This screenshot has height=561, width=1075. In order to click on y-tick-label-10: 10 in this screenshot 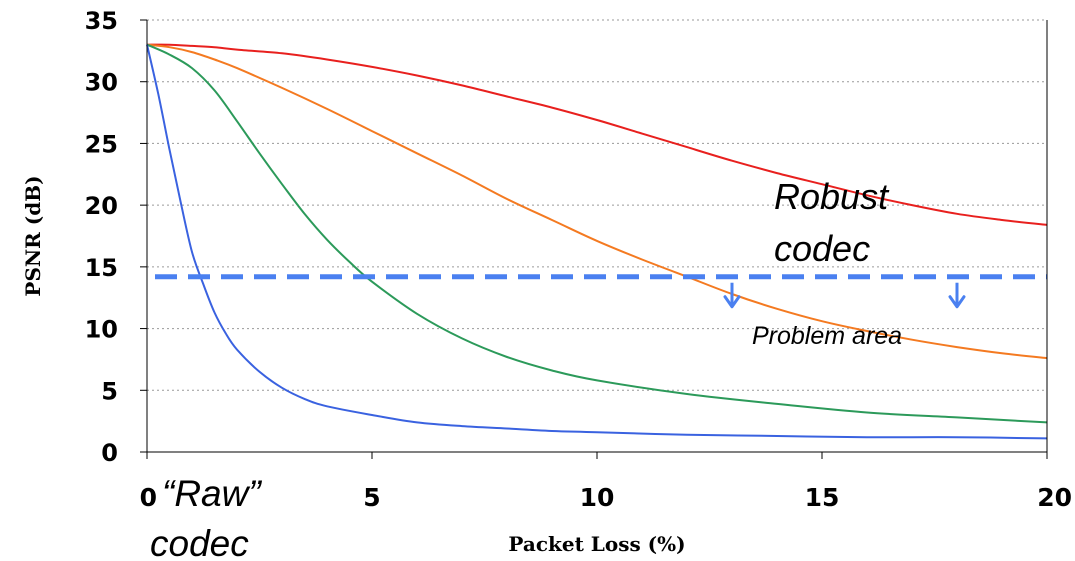, I will do `click(101, 330)`.